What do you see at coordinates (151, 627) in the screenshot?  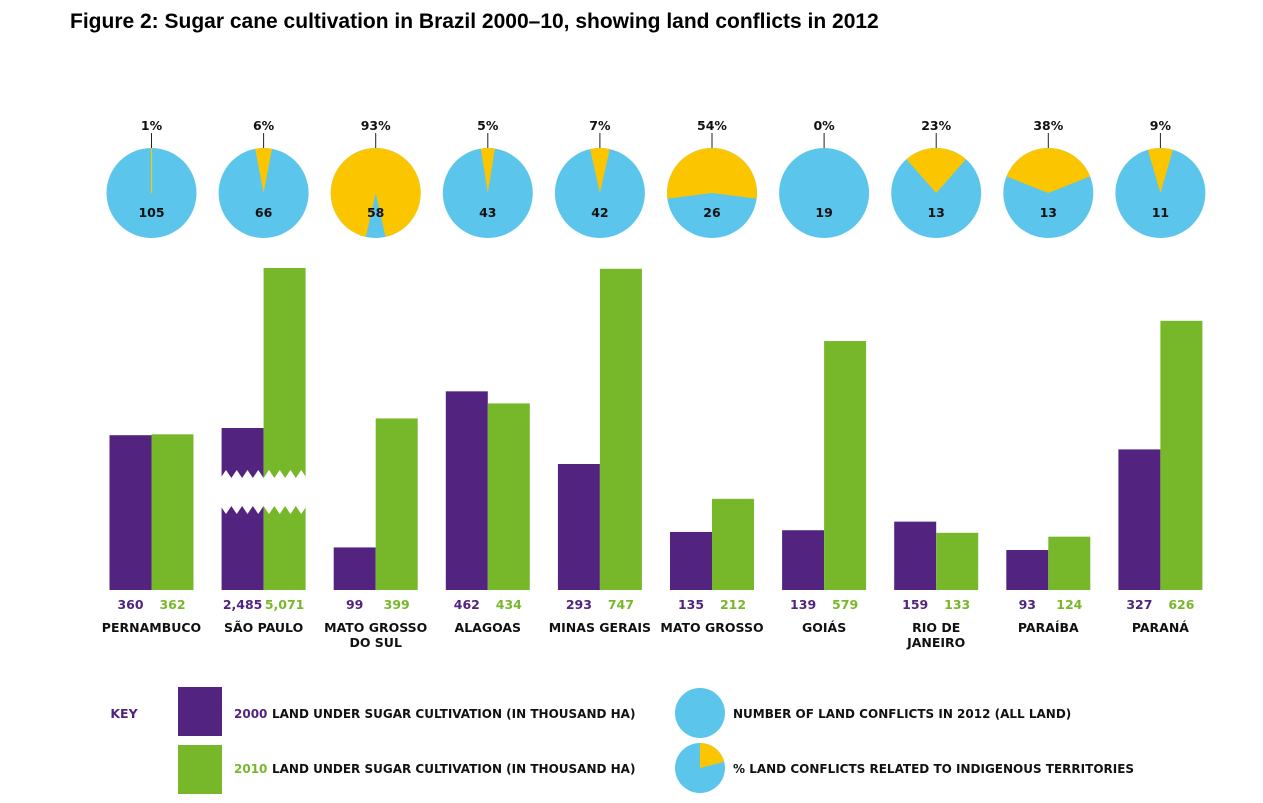 I see `category-label: PERNAMBUCO` at bounding box center [151, 627].